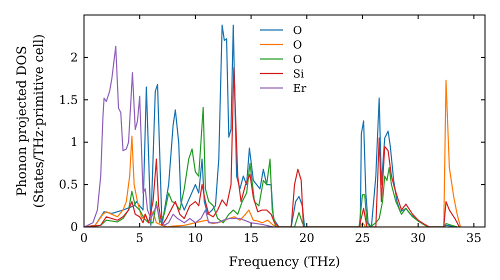 This screenshot has height=280, width=500. I want to click on x-tick-label: 30, so click(418, 238).